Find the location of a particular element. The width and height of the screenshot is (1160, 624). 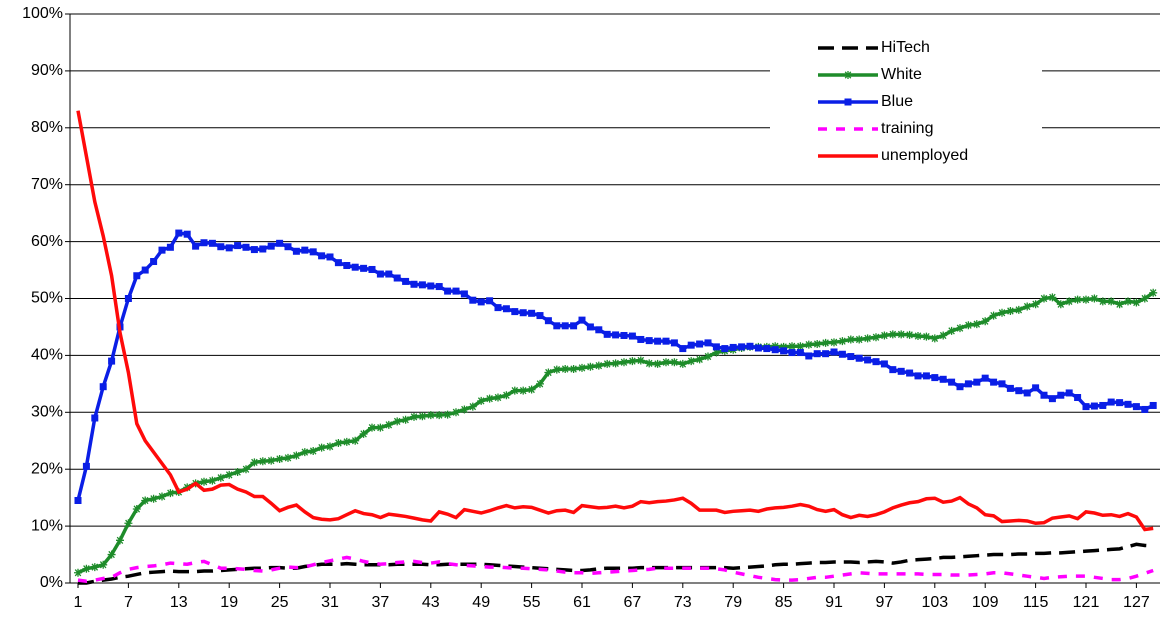

x-tick-label: 109 is located at coordinates (985, 602).